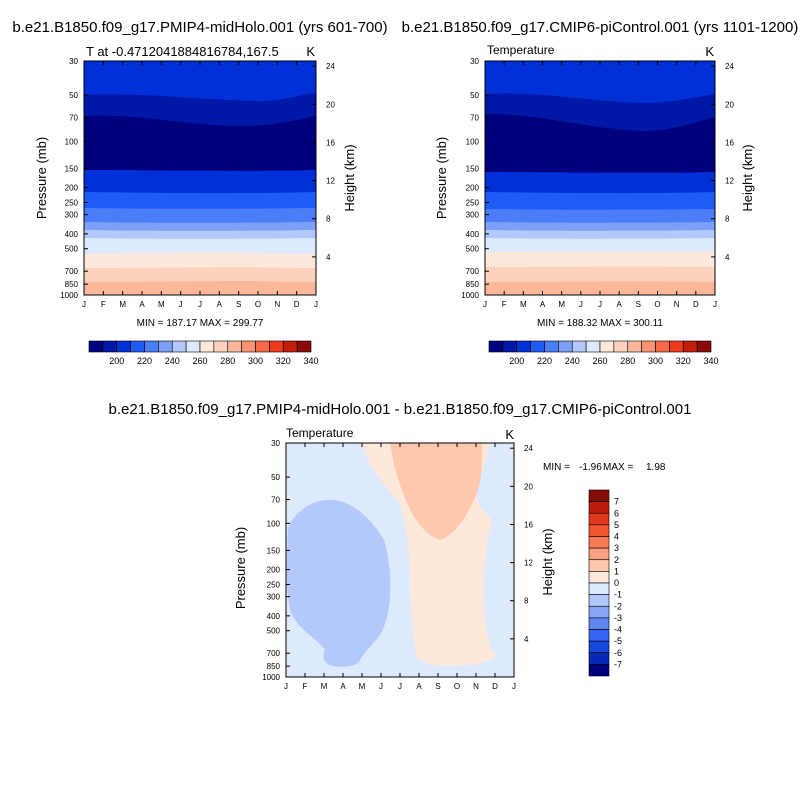 The image size is (800, 800). What do you see at coordinates (618, 653) in the screenshot?
I see `colorbar-label: -6` at bounding box center [618, 653].